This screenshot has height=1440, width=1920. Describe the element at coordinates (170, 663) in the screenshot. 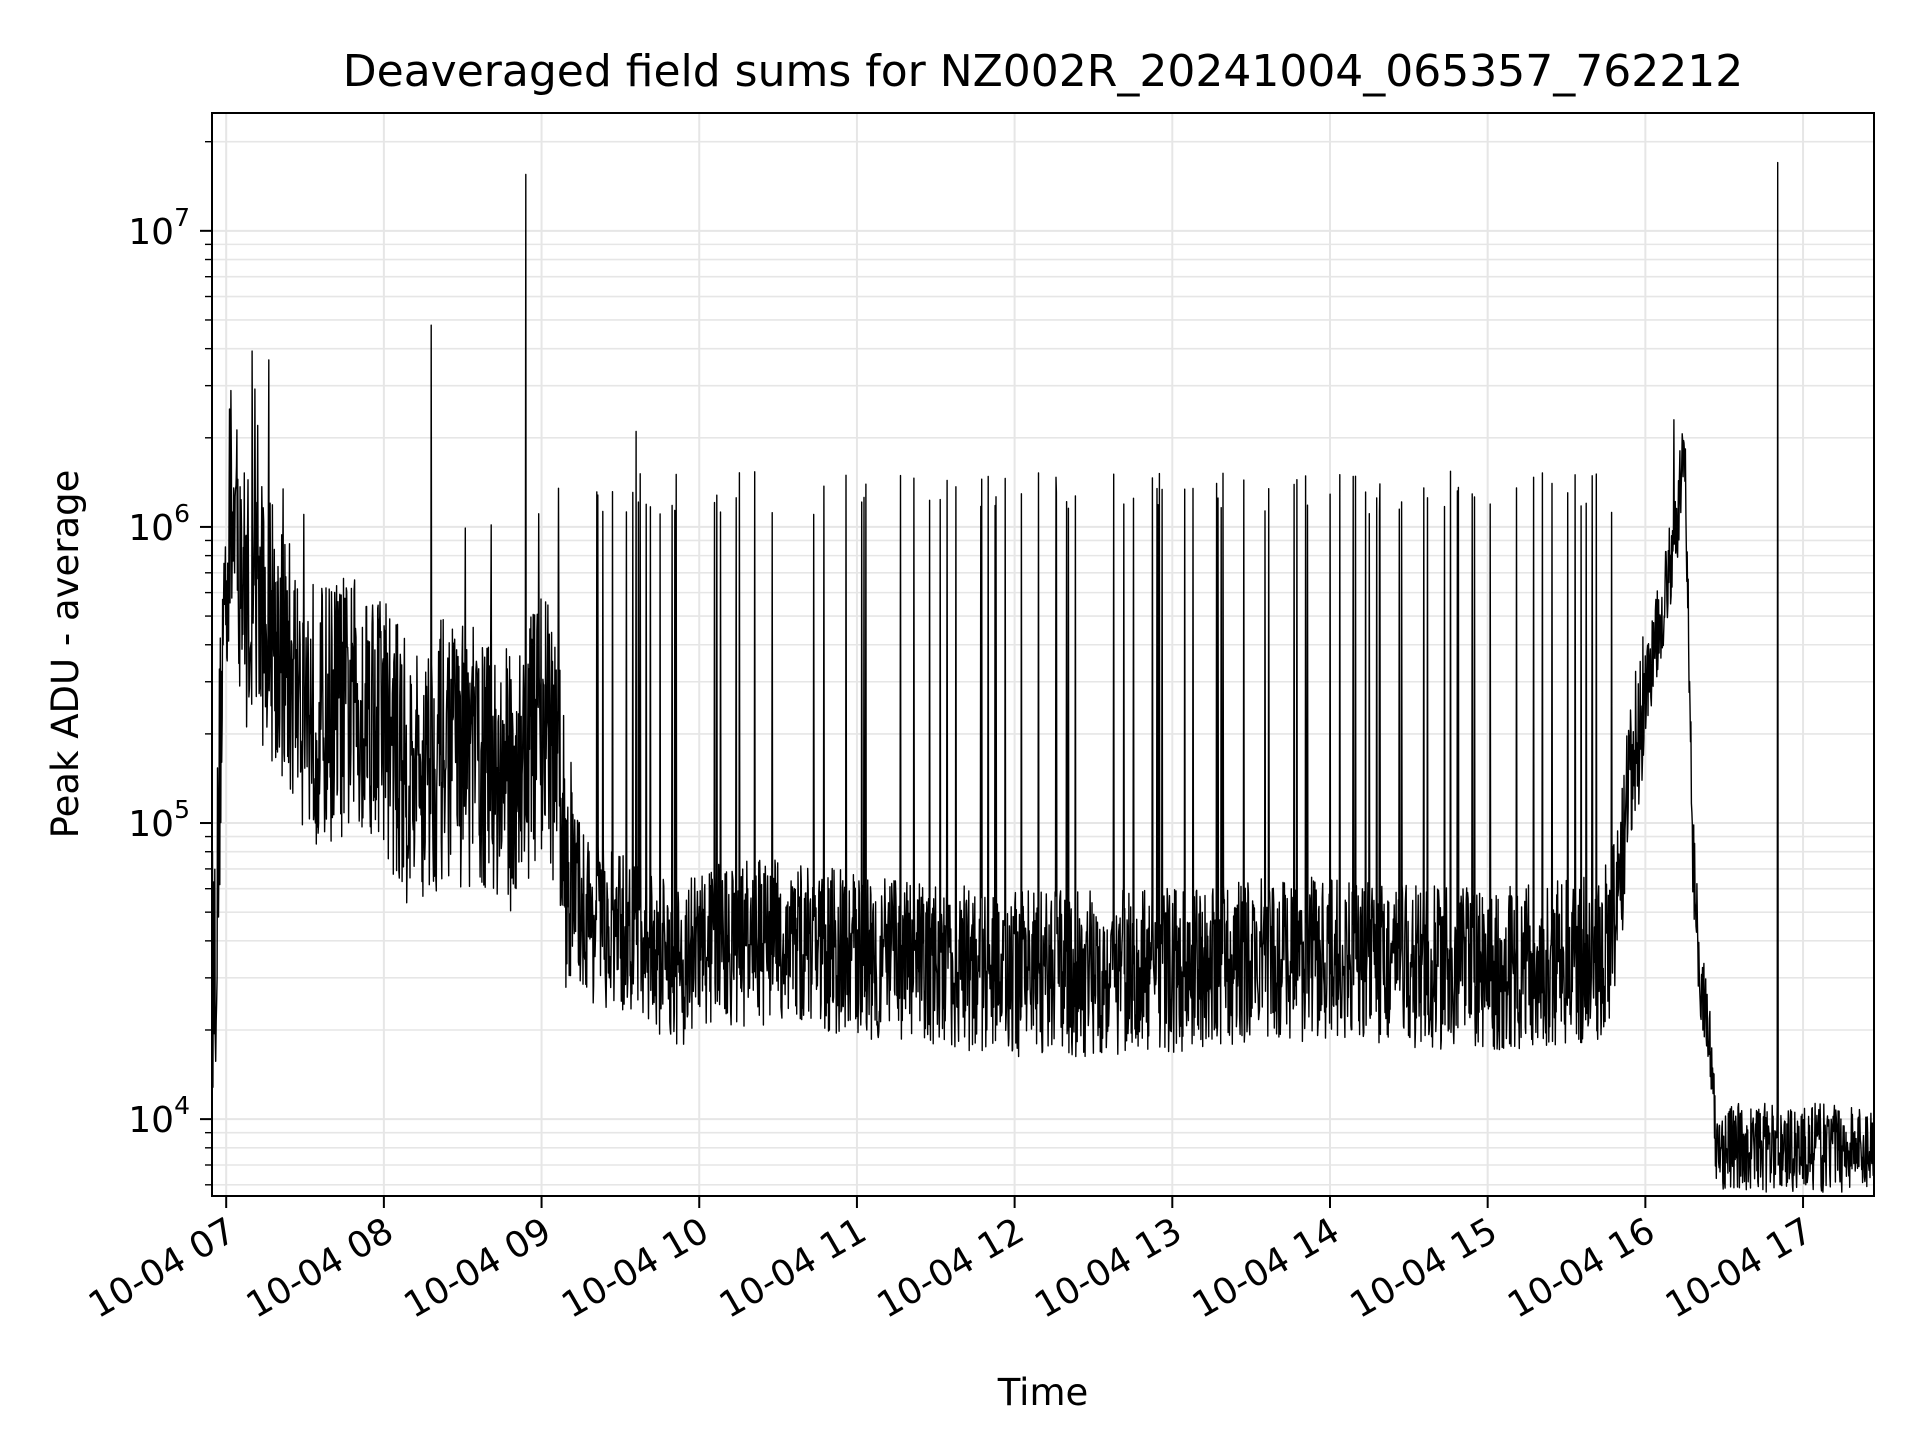

I see `y-axis: 10⁴ 10⁵ 10⁶ 10⁷` at that location.